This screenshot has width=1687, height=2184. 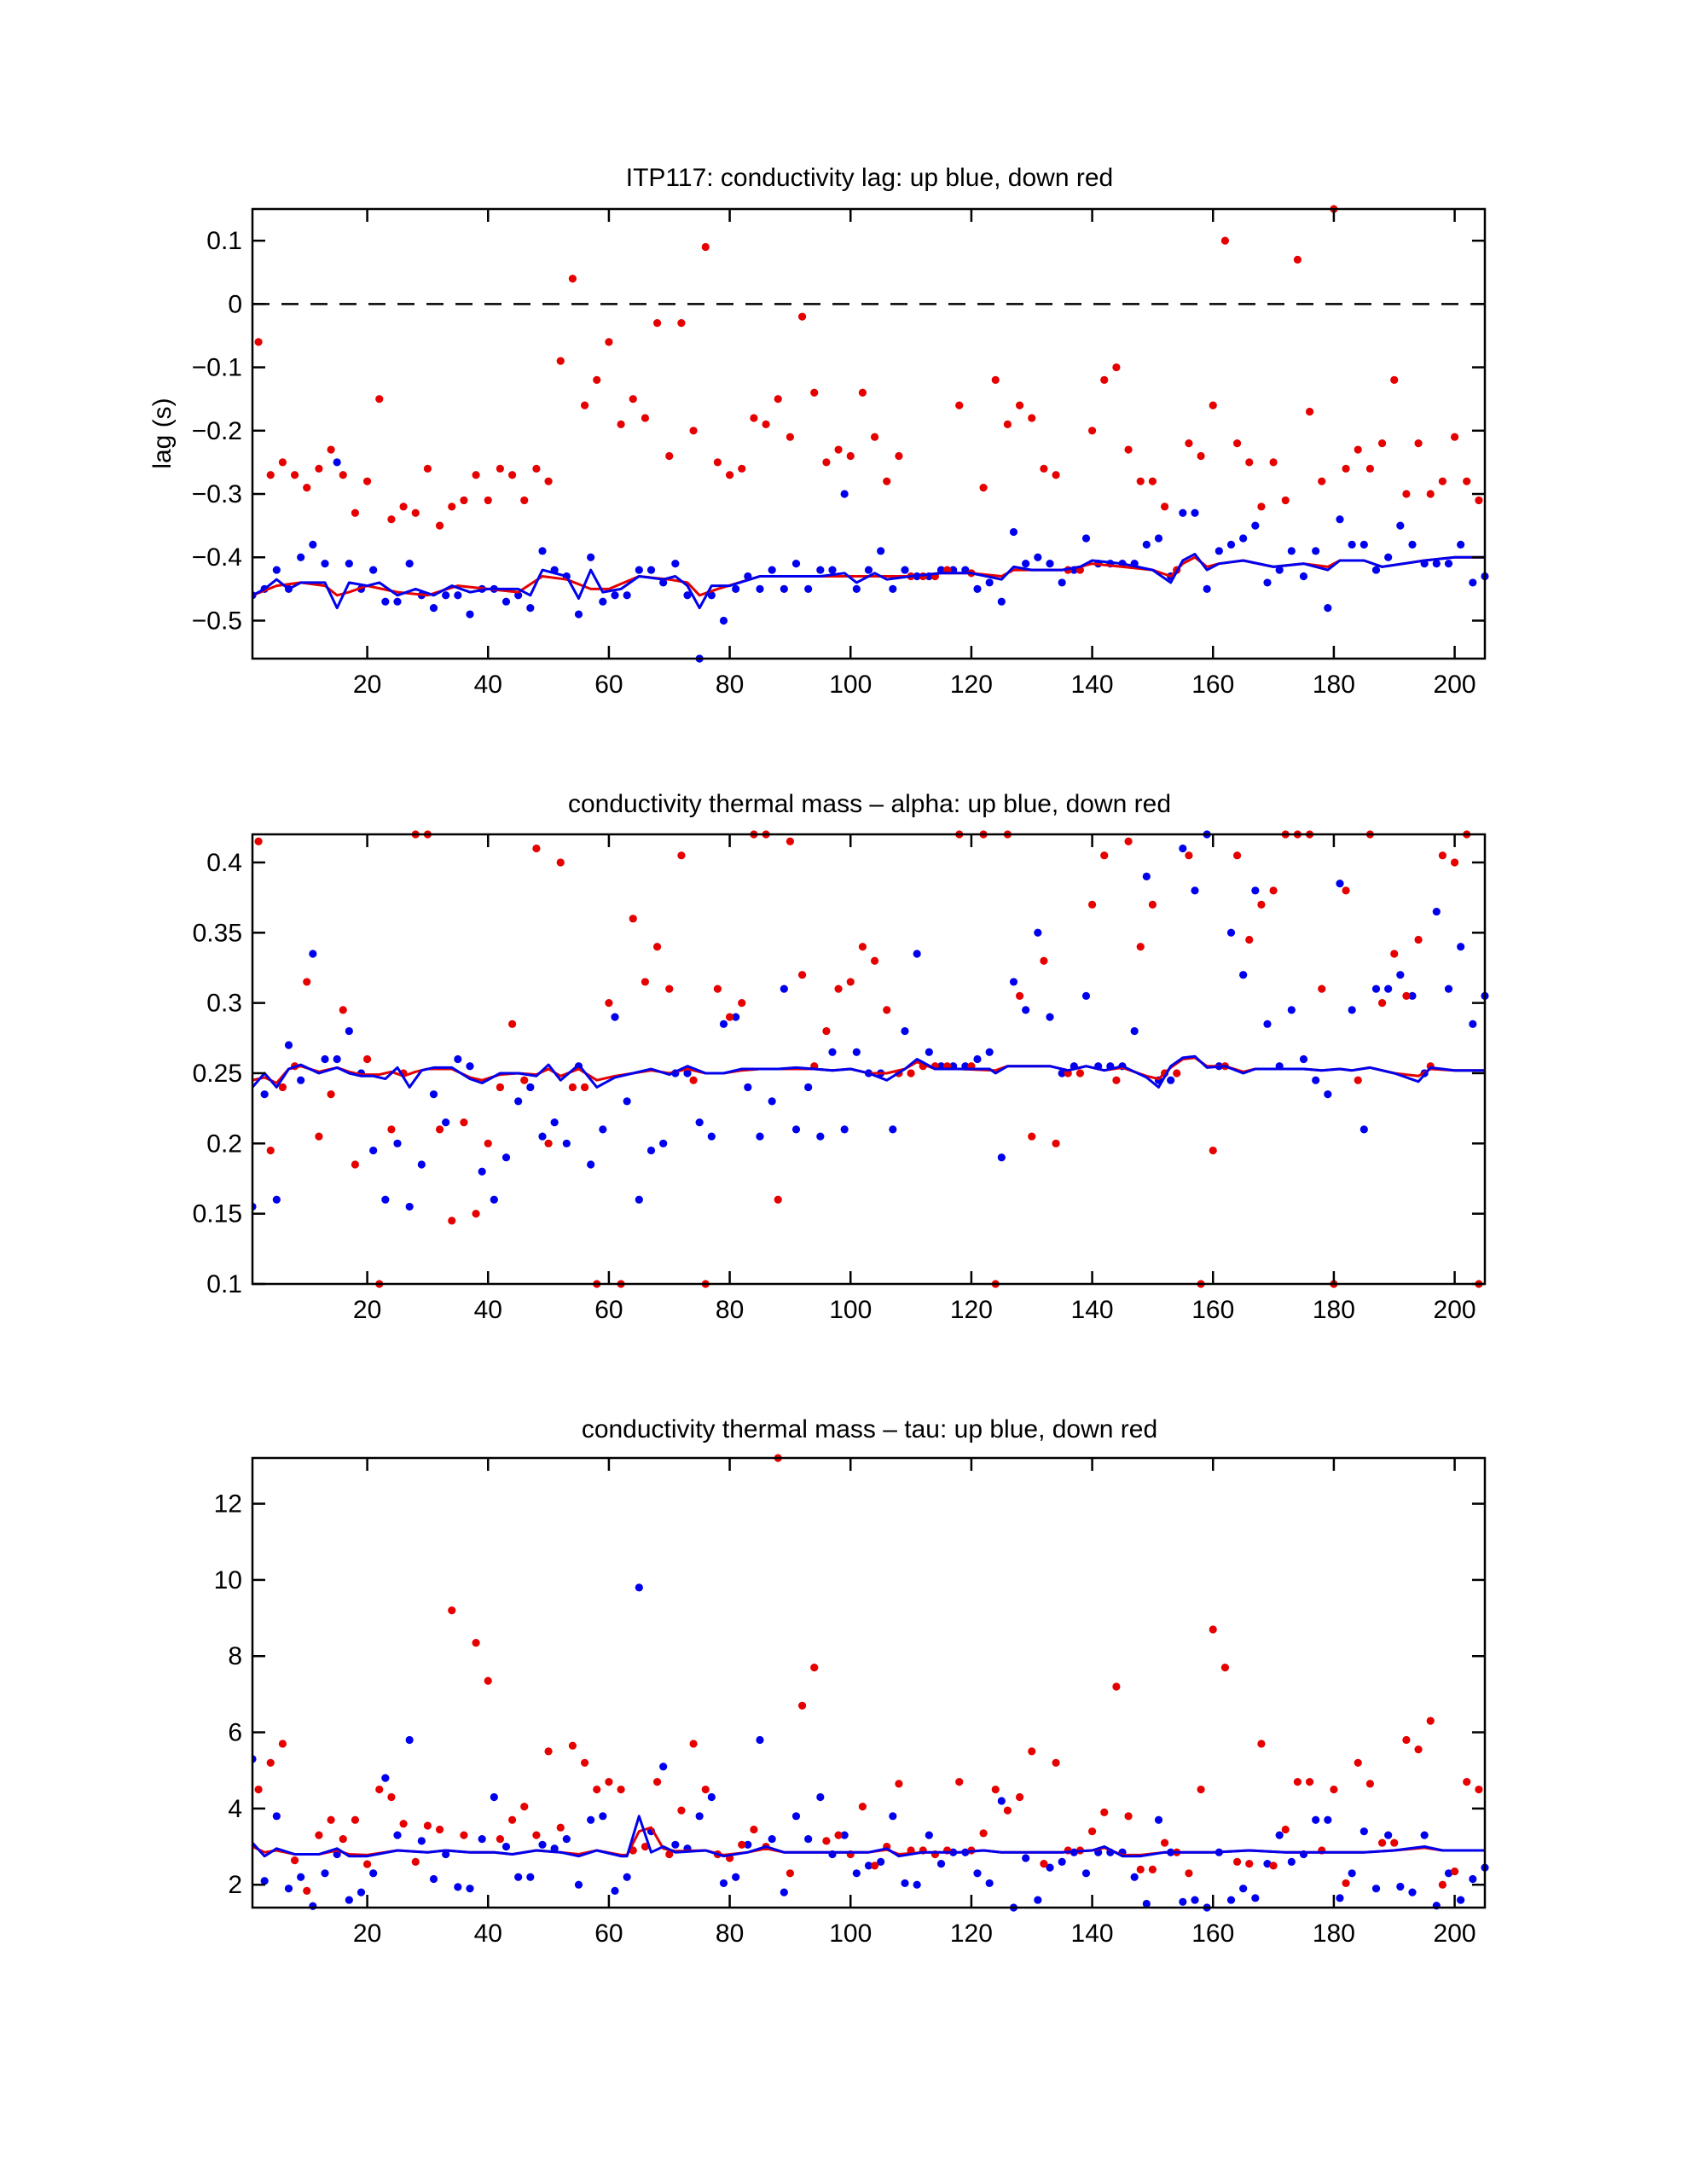 What do you see at coordinates (217, 933) in the screenshot?
I see `y-tick-label: 0.35` at bounding box center [217, 933].